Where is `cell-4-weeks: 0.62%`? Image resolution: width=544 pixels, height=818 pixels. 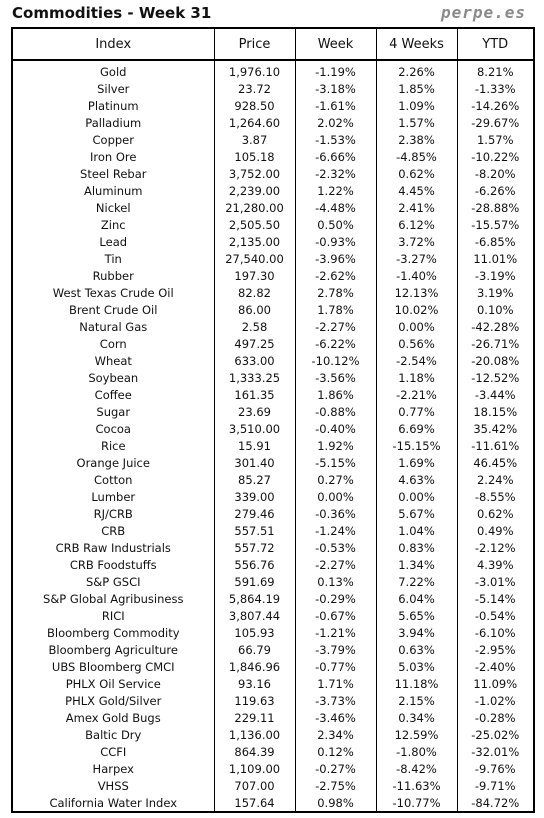
cell-4-weeks: 0.62% is located at coordinates (416, 173).